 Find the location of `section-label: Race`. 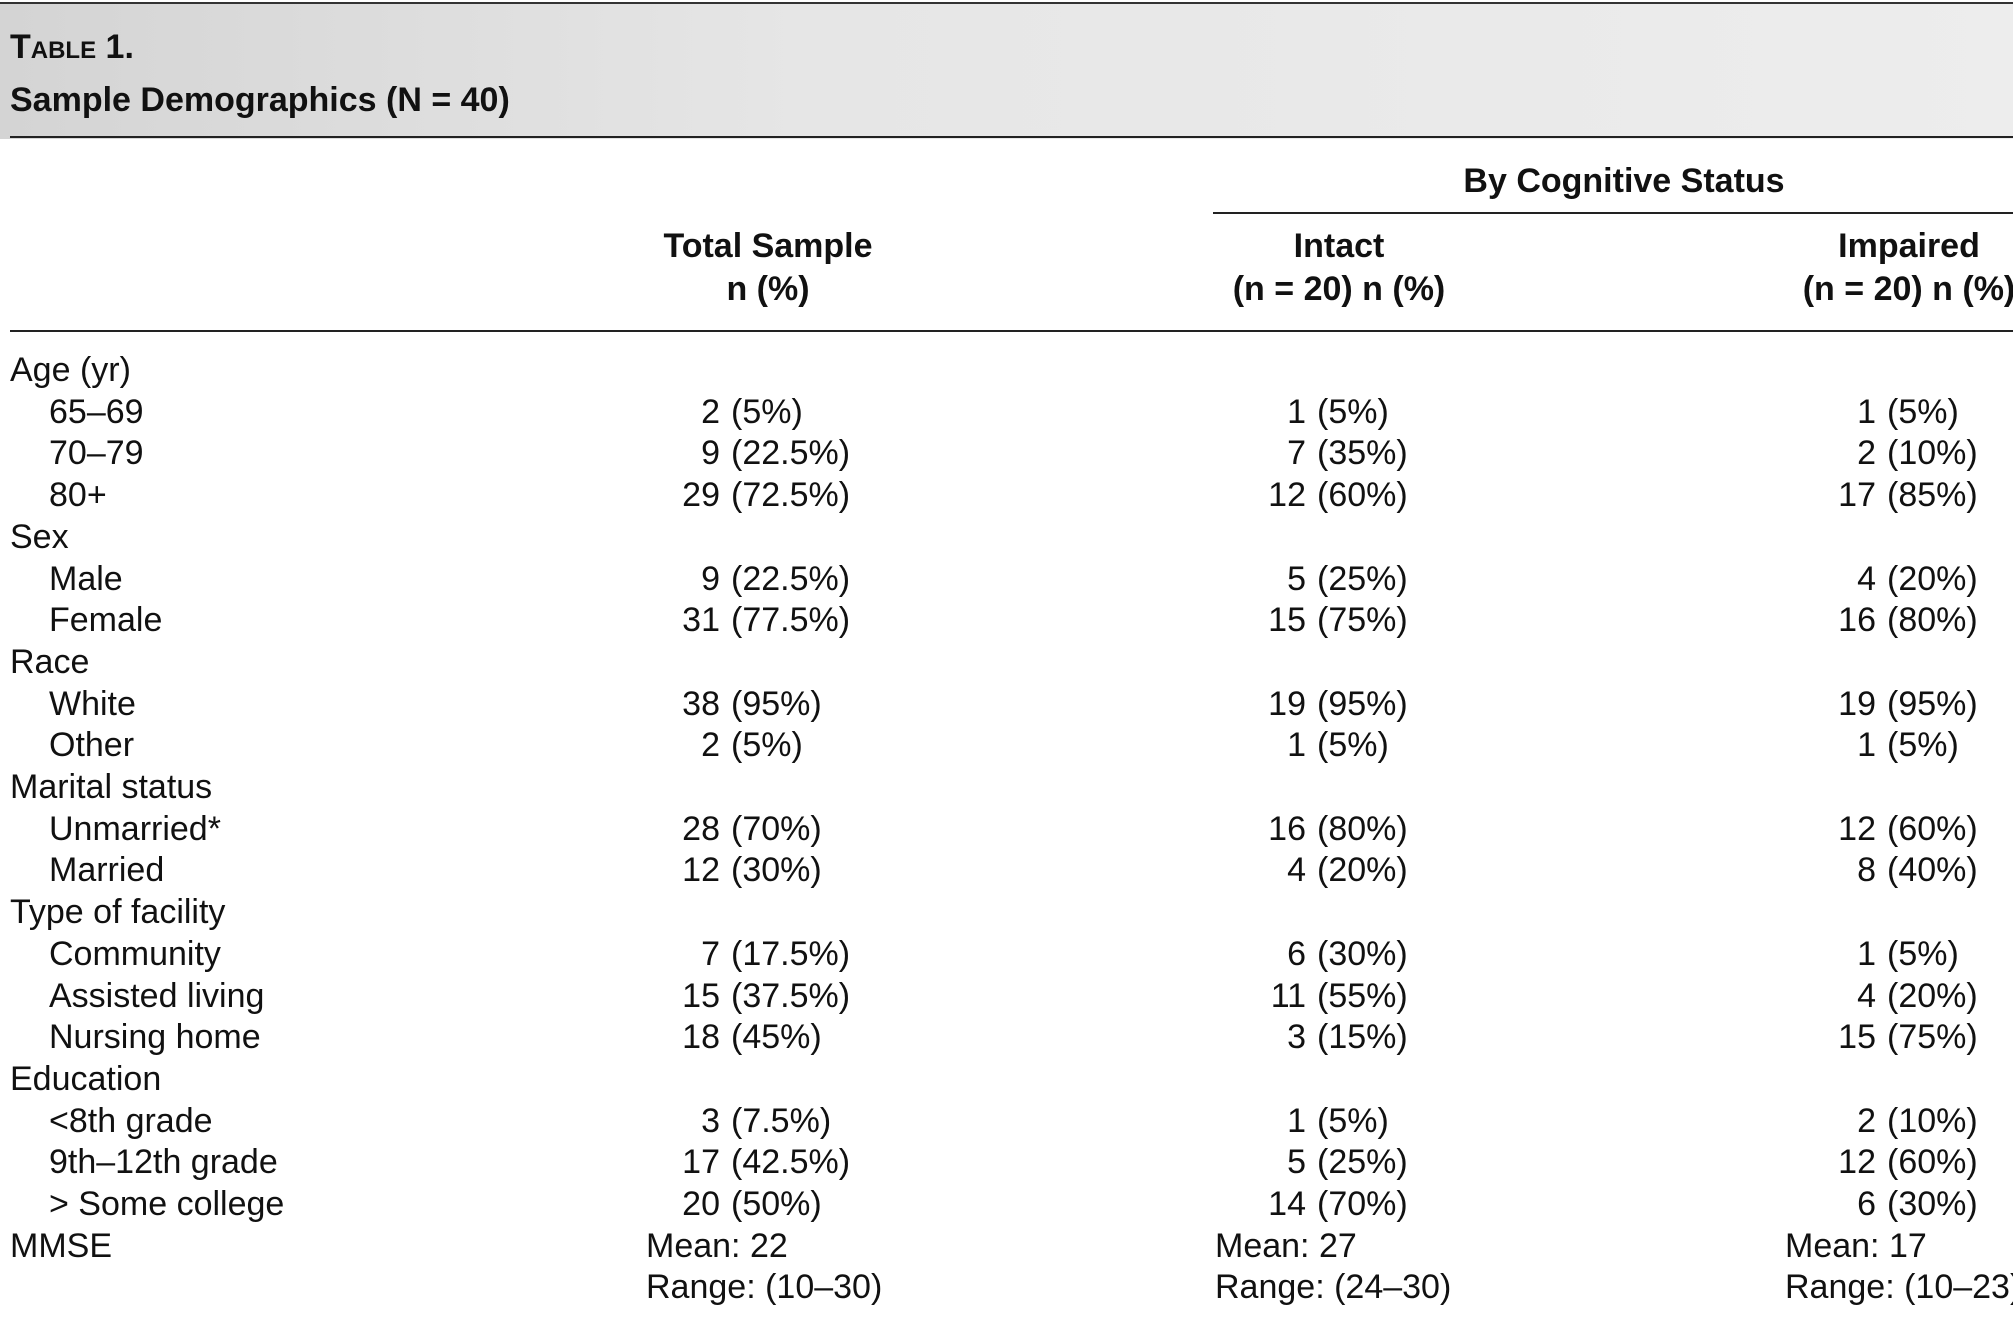

section-label: Race is located at coordinates (50, 661).